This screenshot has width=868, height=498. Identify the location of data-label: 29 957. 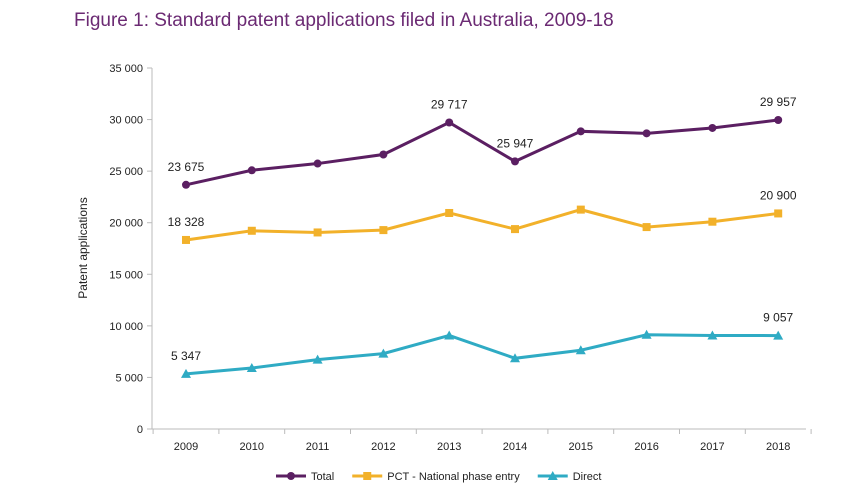
(778, 102).